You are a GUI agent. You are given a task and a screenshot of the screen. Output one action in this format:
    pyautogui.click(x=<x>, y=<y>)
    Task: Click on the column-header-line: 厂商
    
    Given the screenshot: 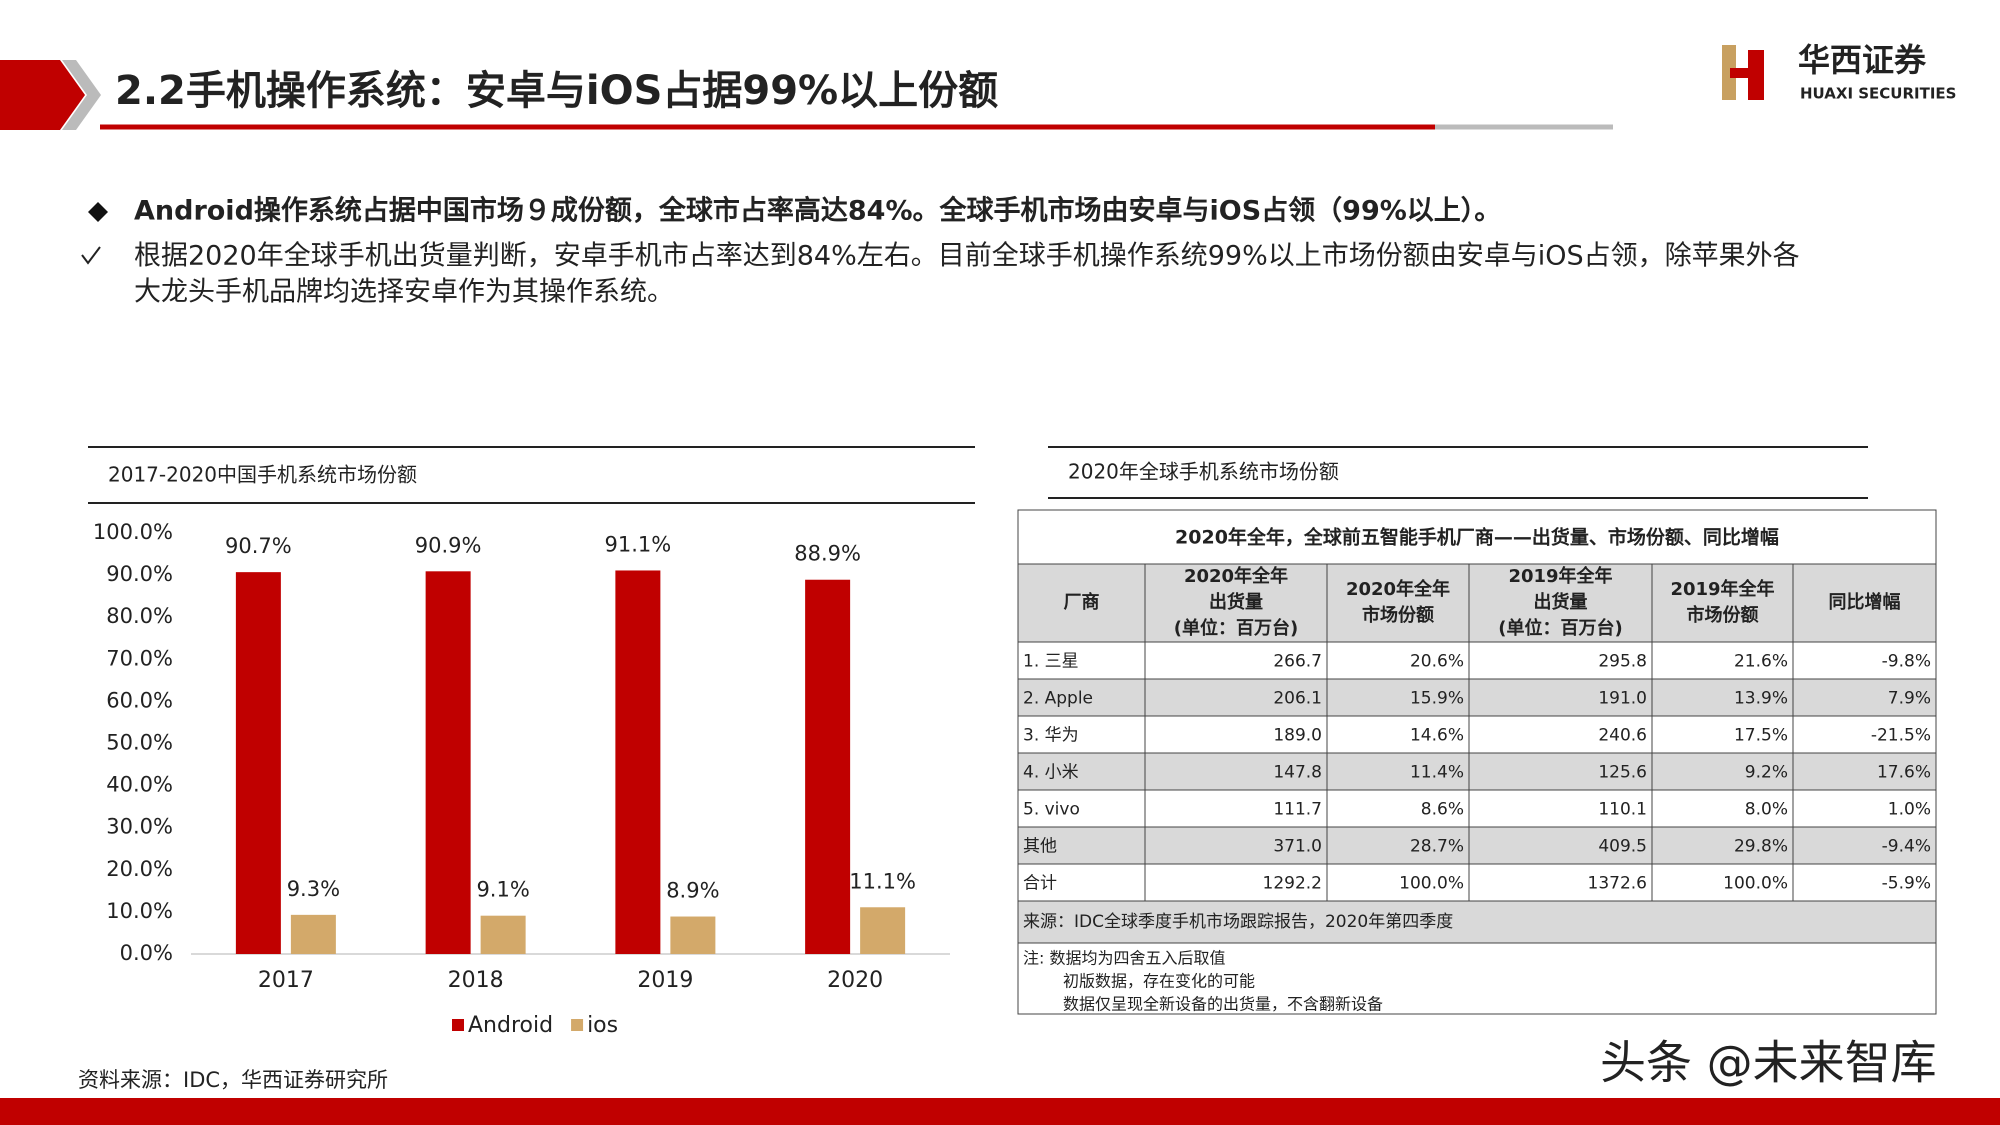 What is the action you would take?
    pyautogui.click(x=1082, y=602)
    